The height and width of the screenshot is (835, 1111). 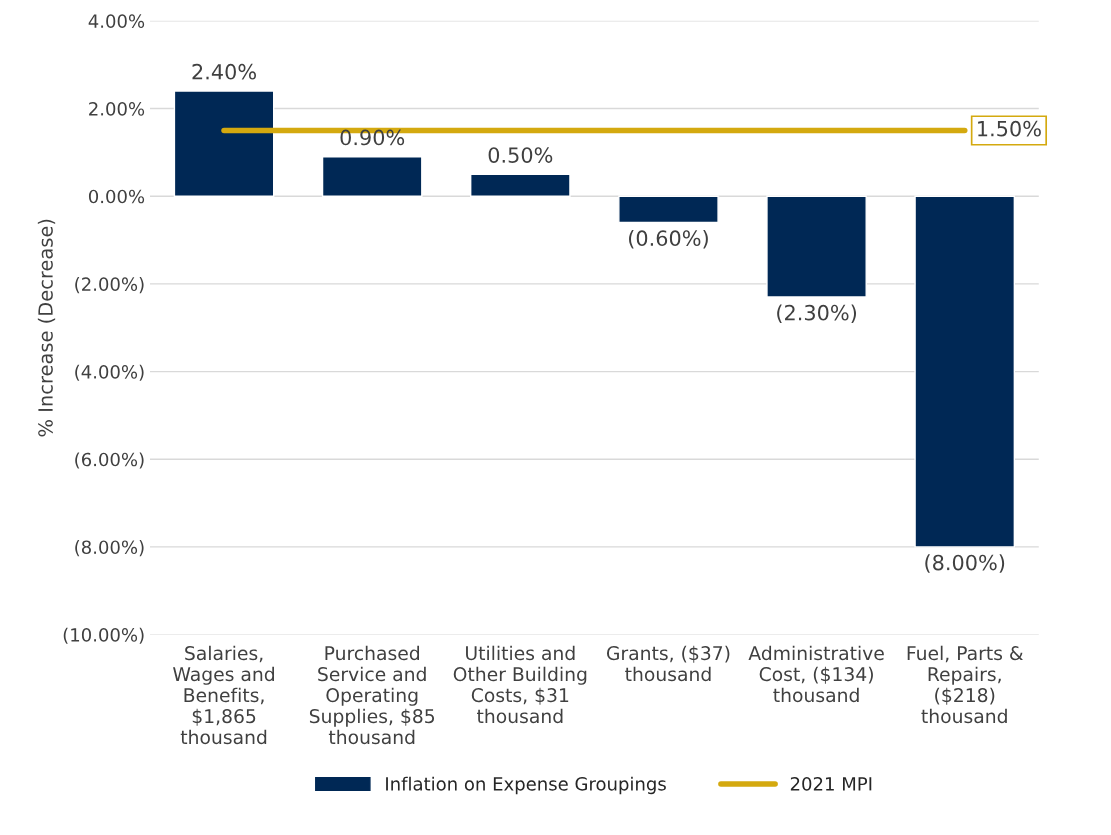 I want to click on y-tick-label: 2.00%, so click(x=117, y=109).